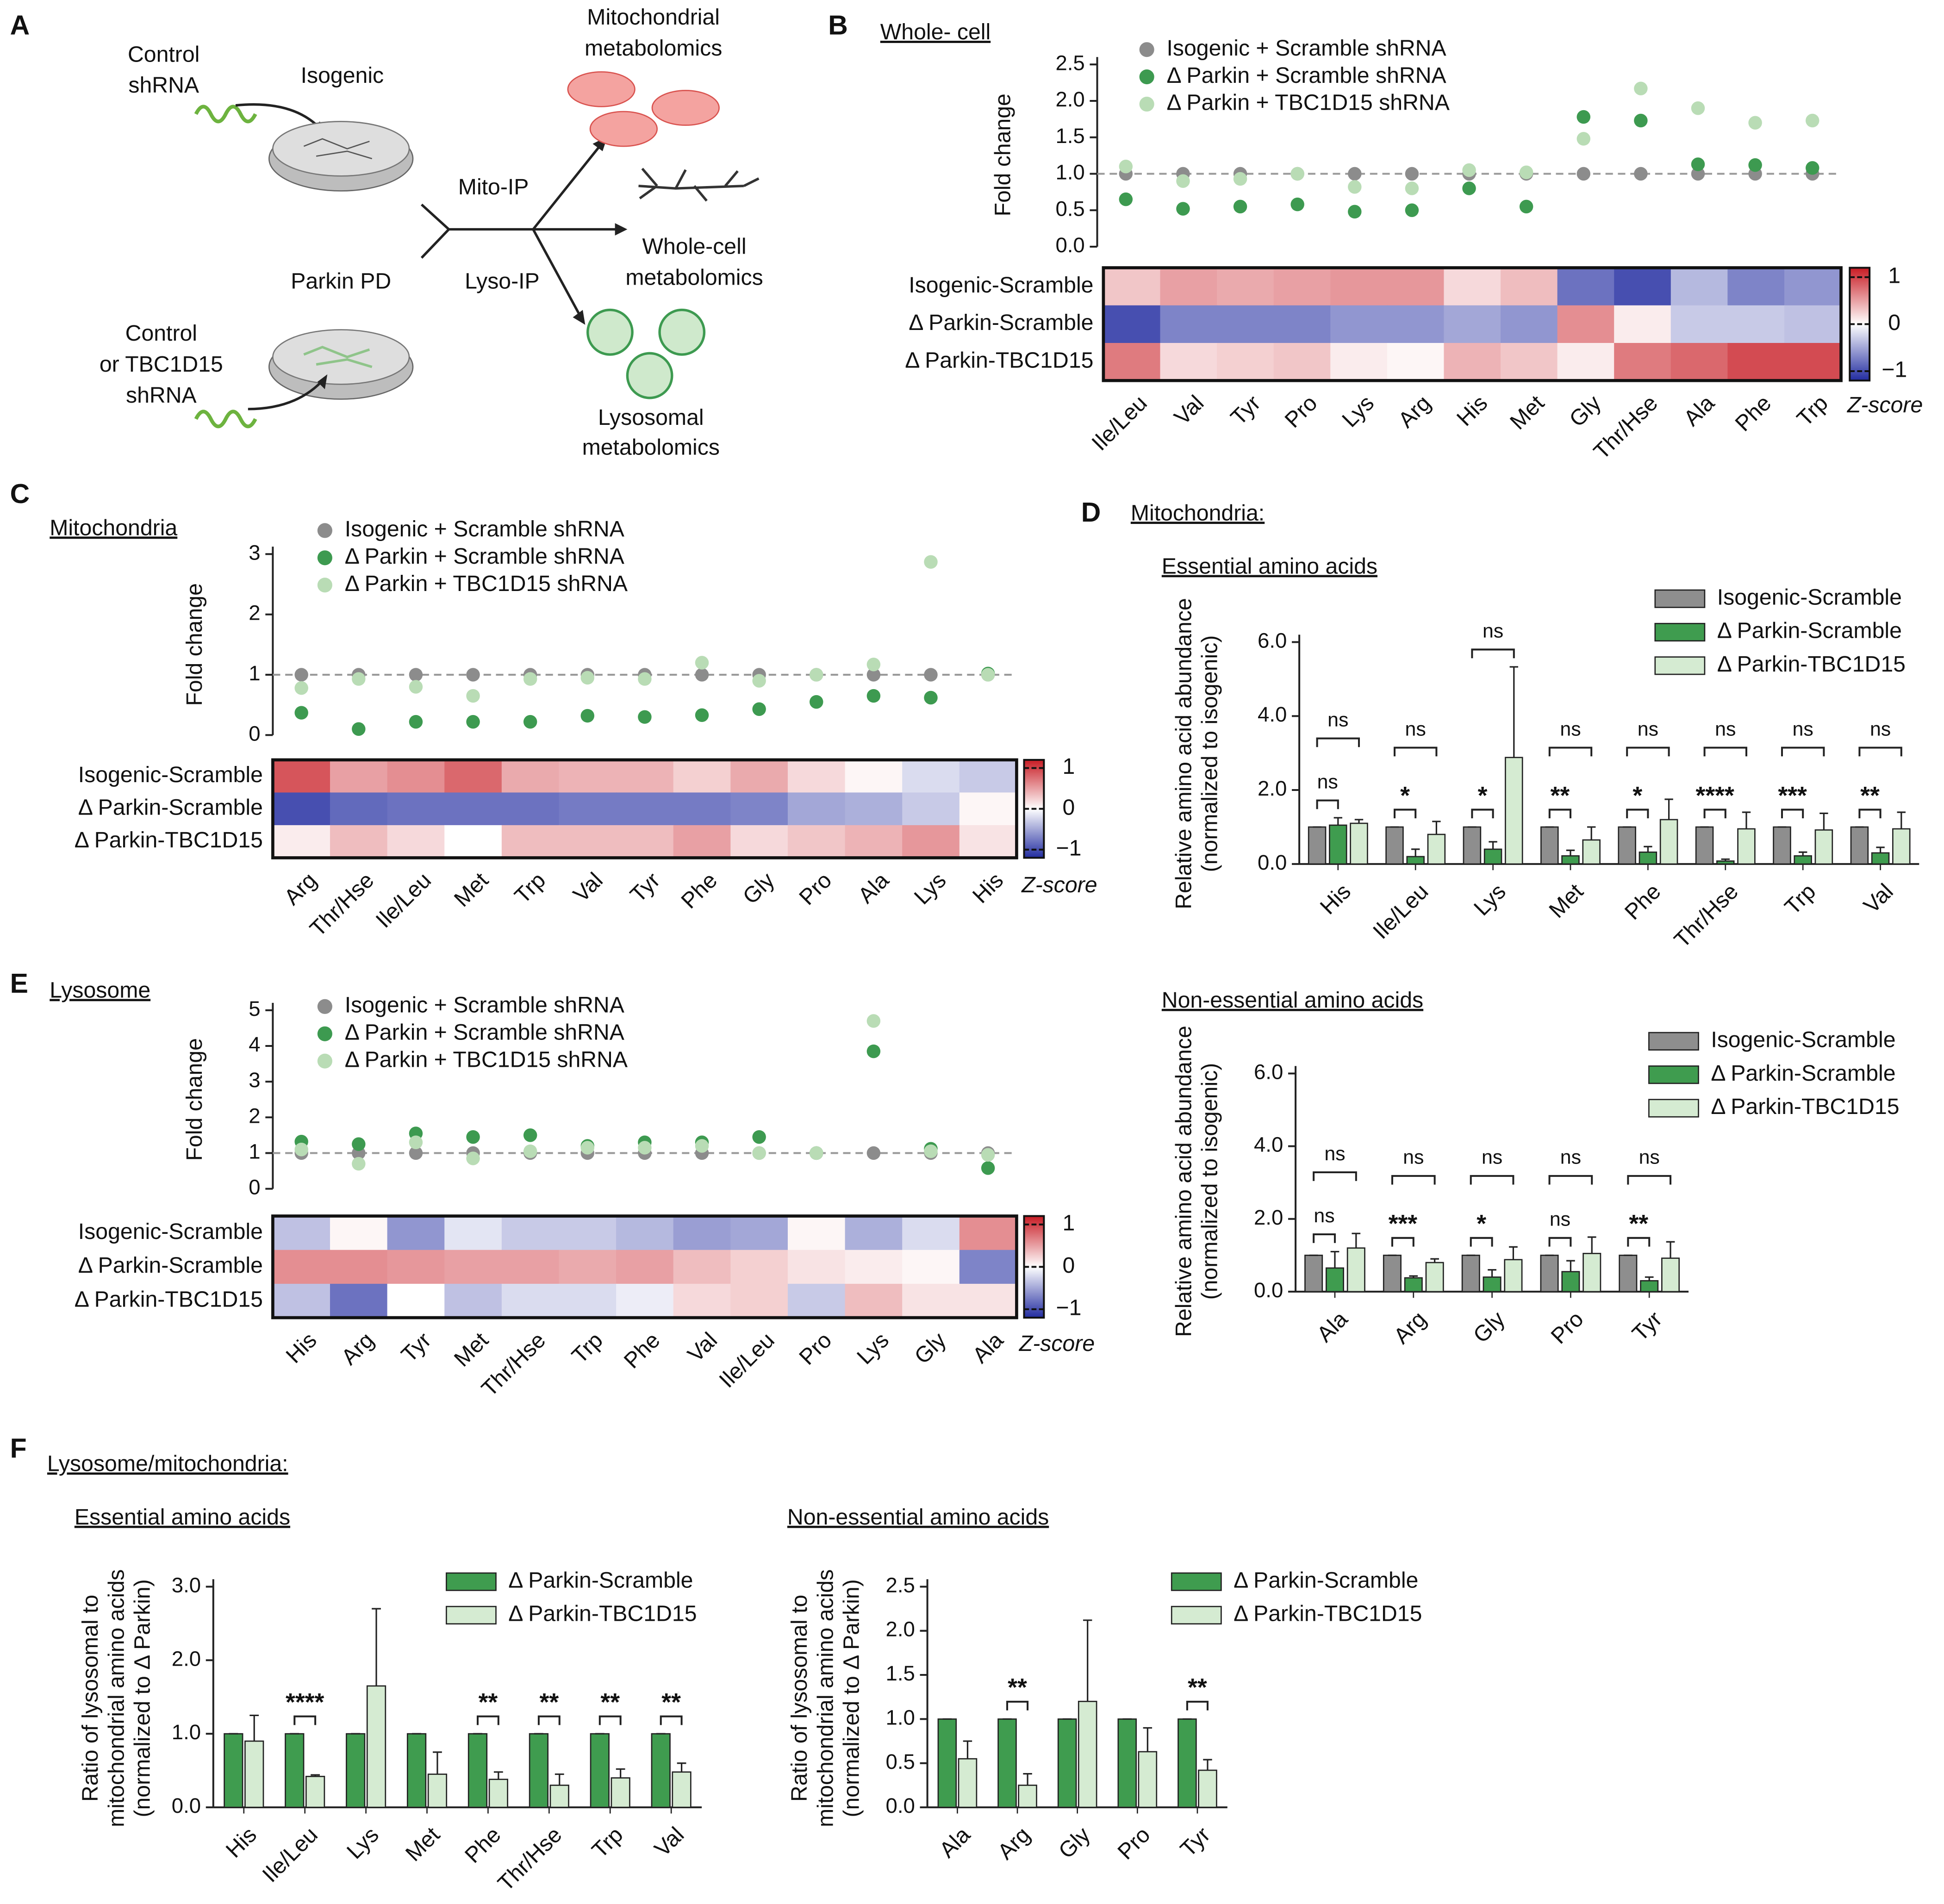 This screenshot has height=1904, width=1944. Describe the element at coordinates (988, 1347) in the screenshot. I see `column-label: Ala` at that location.